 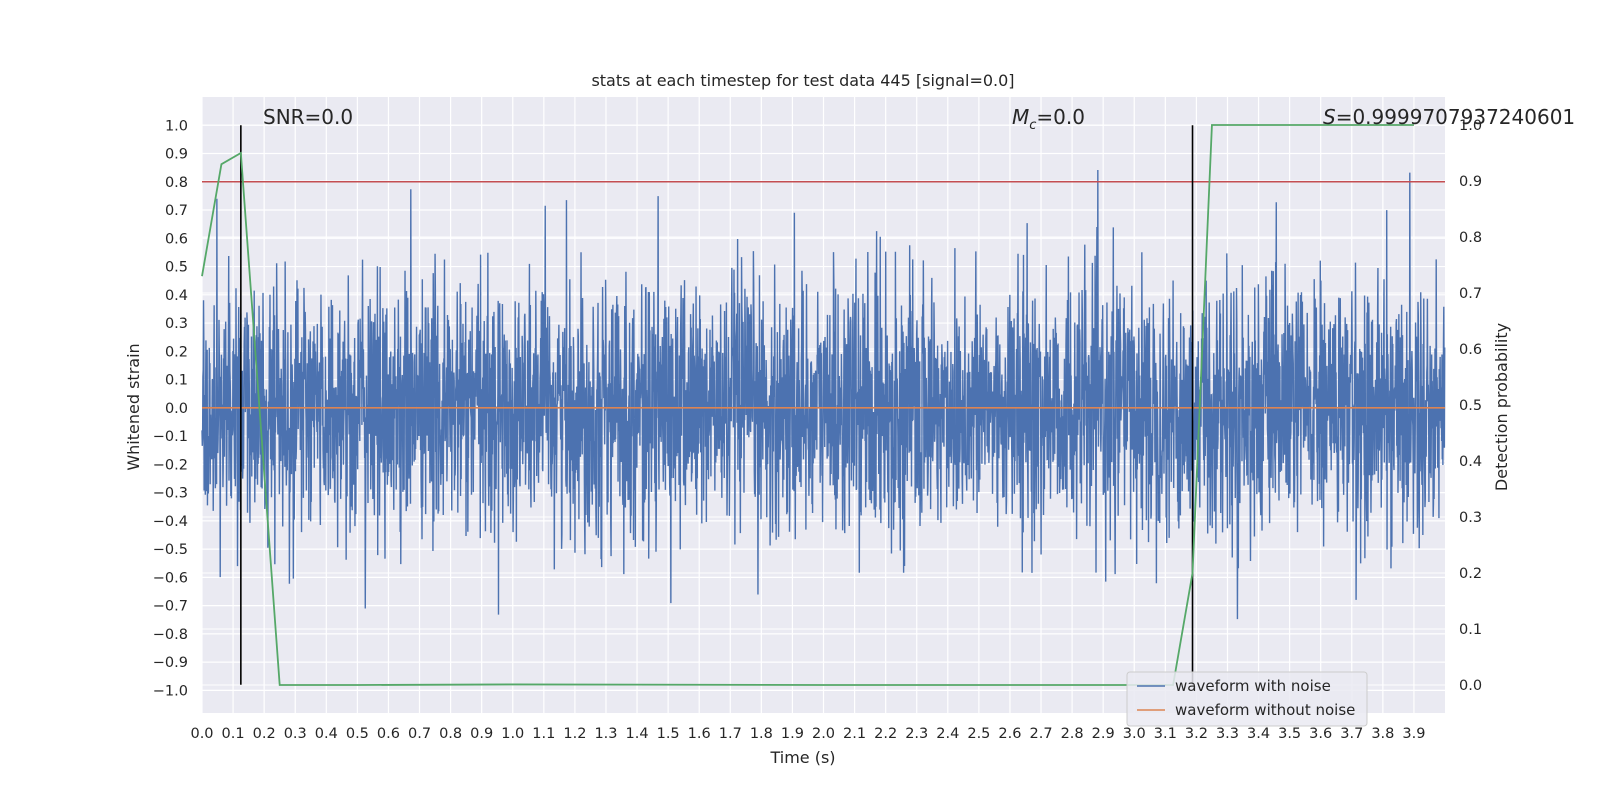 I want to click on x-tick-label: 0.6, so click(x=388, y=734).